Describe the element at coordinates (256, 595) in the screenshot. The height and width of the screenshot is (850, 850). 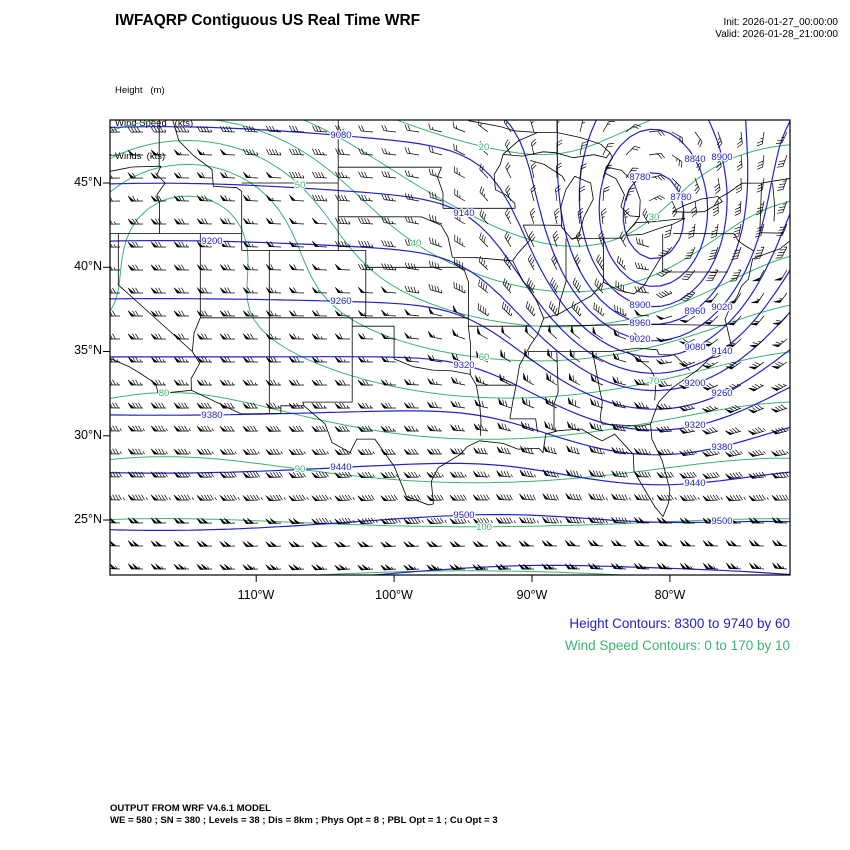
I see `lon-tick-110w: 110°W` at that location.